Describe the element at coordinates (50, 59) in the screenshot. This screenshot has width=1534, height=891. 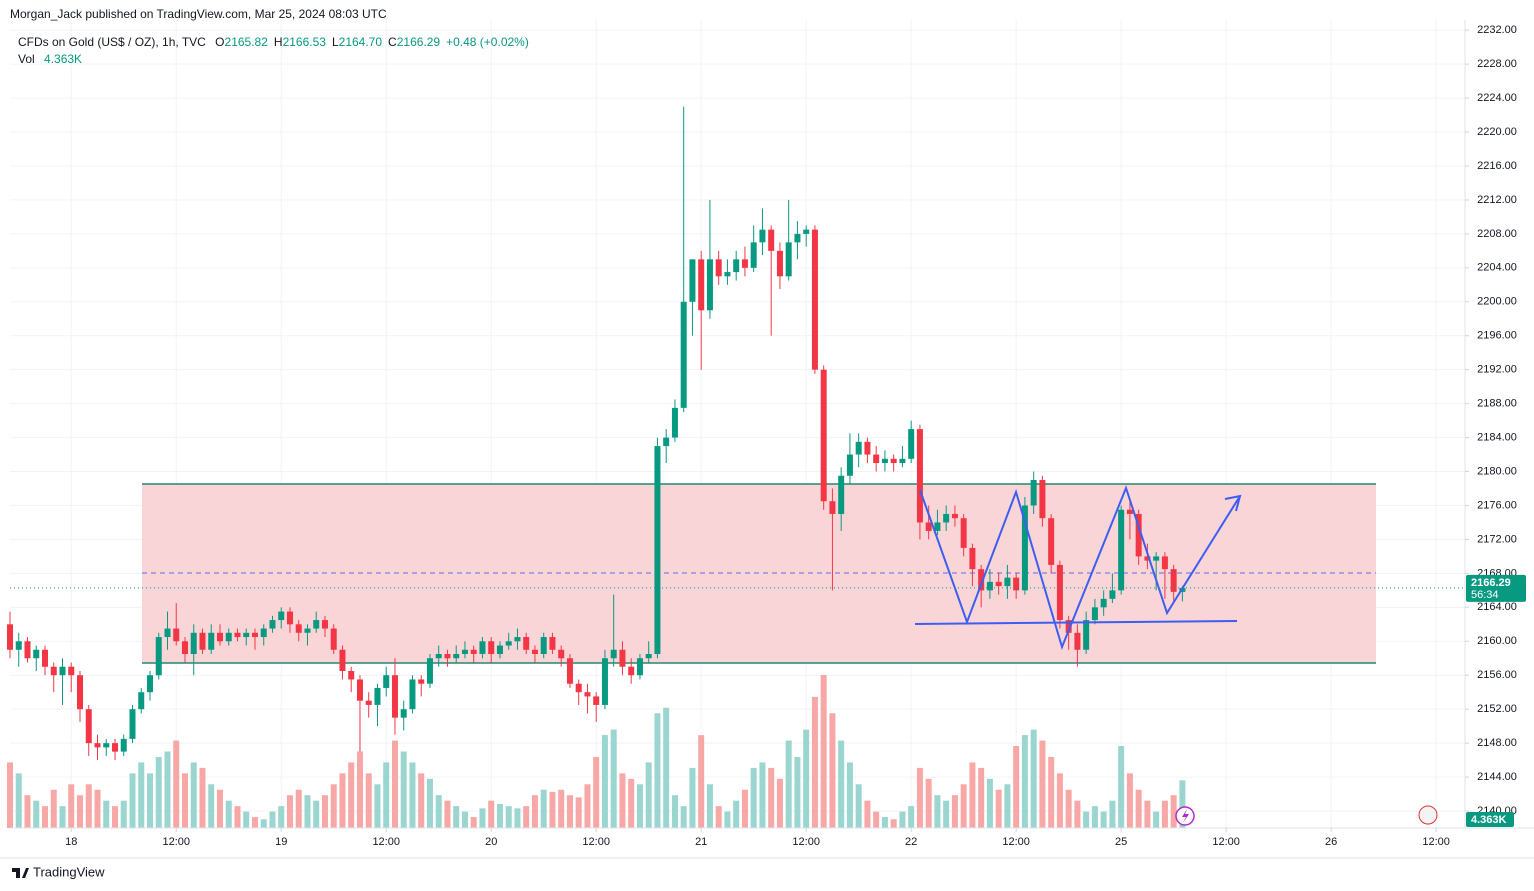
I see `volume-line: Vol 4.363K` at that location.